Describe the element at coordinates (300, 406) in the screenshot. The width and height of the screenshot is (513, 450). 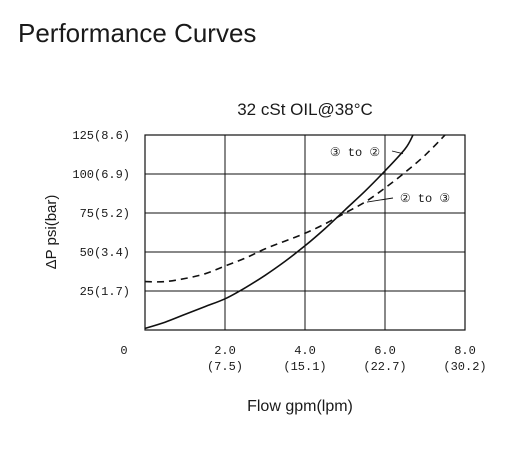
I see `x-axis-label: Flow gpm(lpm)` at that location.